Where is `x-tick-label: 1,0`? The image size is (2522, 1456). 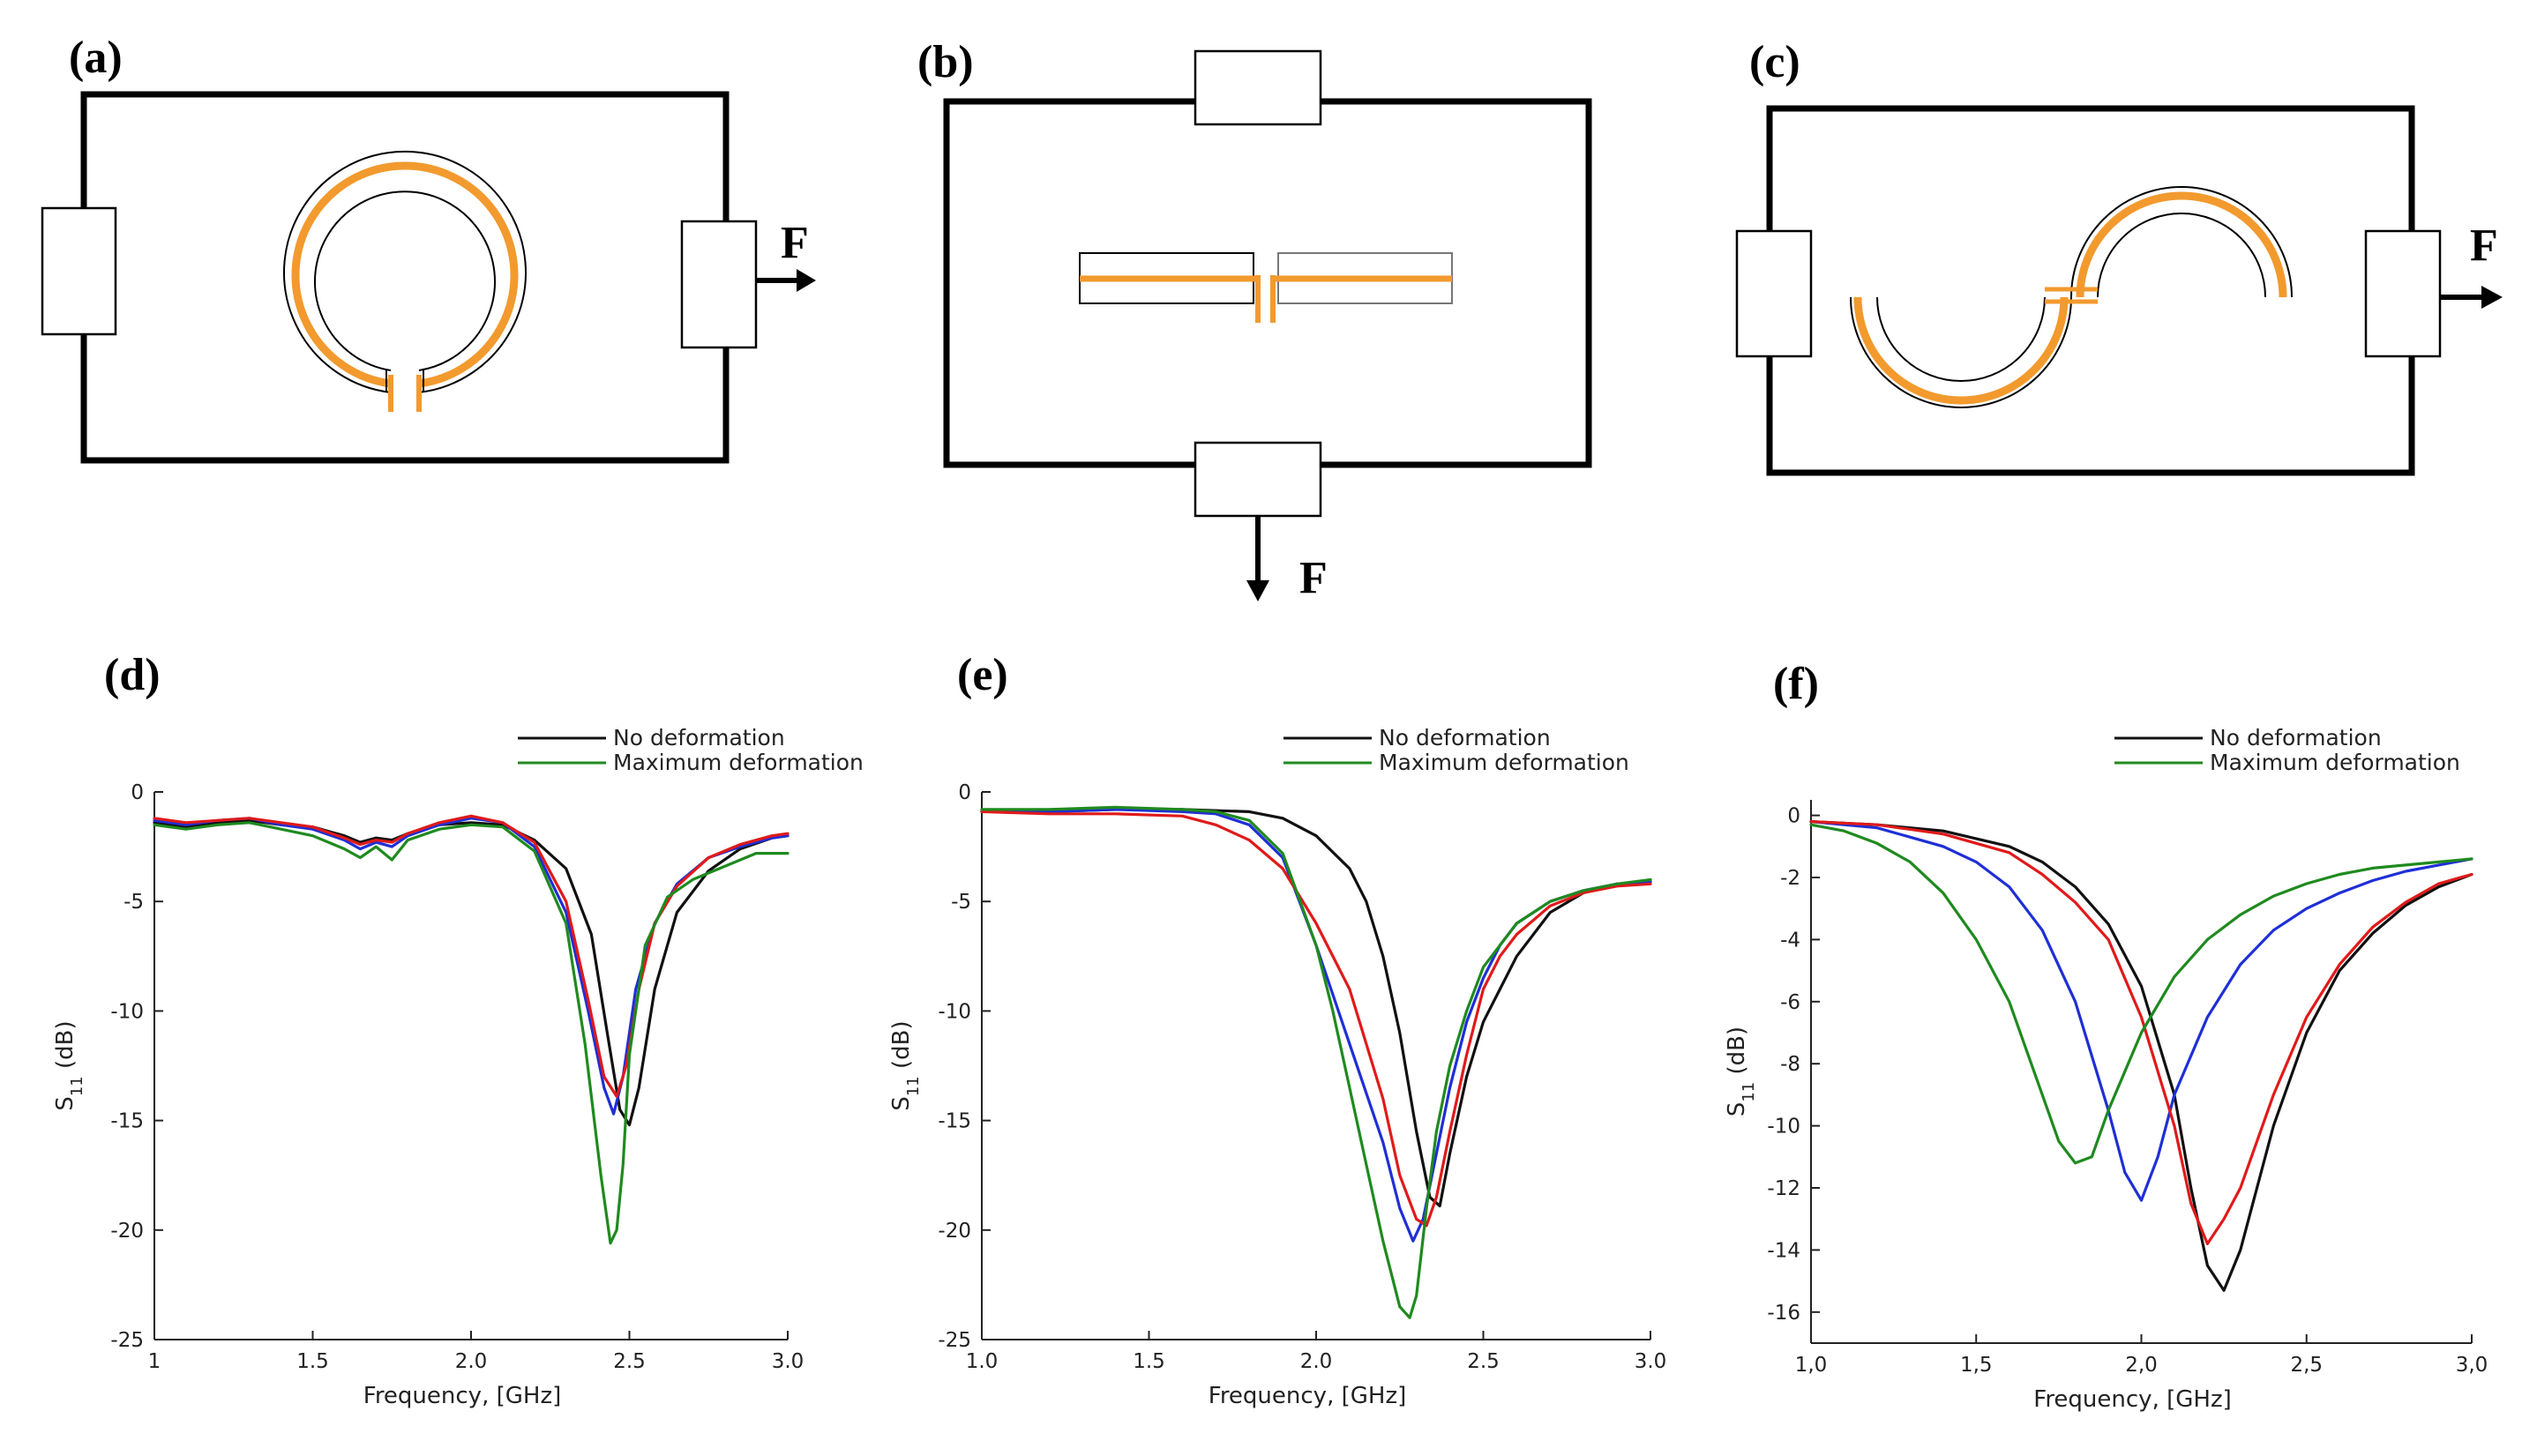
x-tick-label: 1,0 is located at coordinates (1811, 1365).